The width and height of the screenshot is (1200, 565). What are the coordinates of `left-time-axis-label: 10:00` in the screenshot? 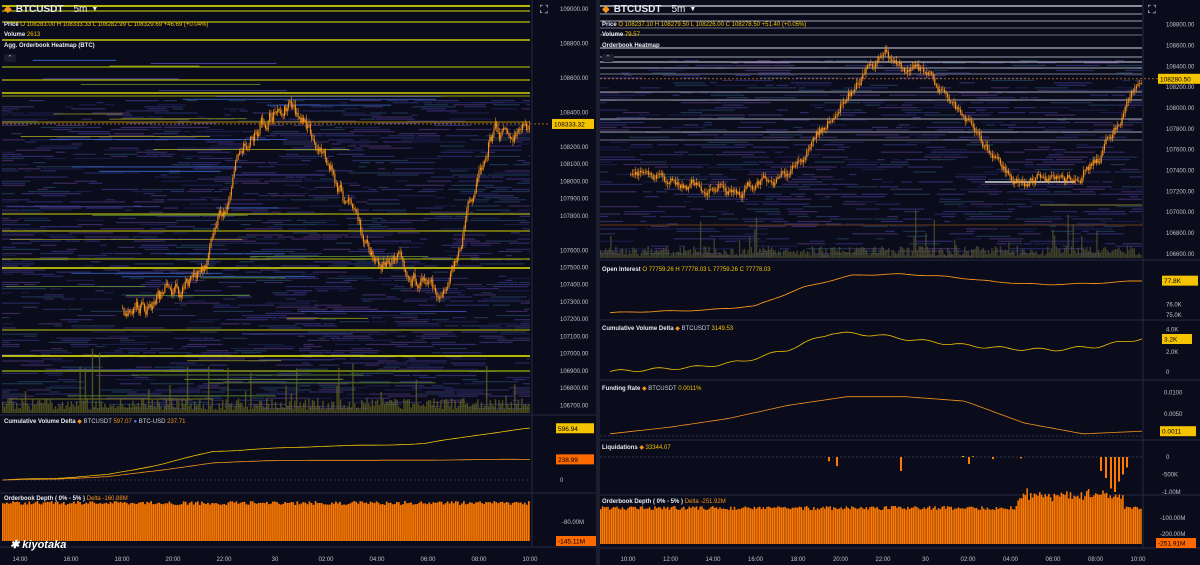 It's located at (530, 560).